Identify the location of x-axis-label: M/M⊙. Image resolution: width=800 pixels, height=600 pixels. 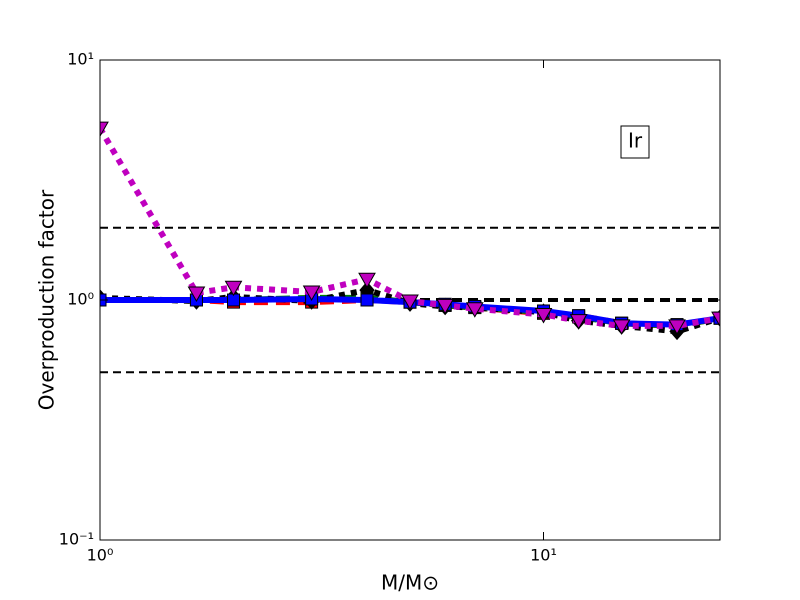
(410, 583).